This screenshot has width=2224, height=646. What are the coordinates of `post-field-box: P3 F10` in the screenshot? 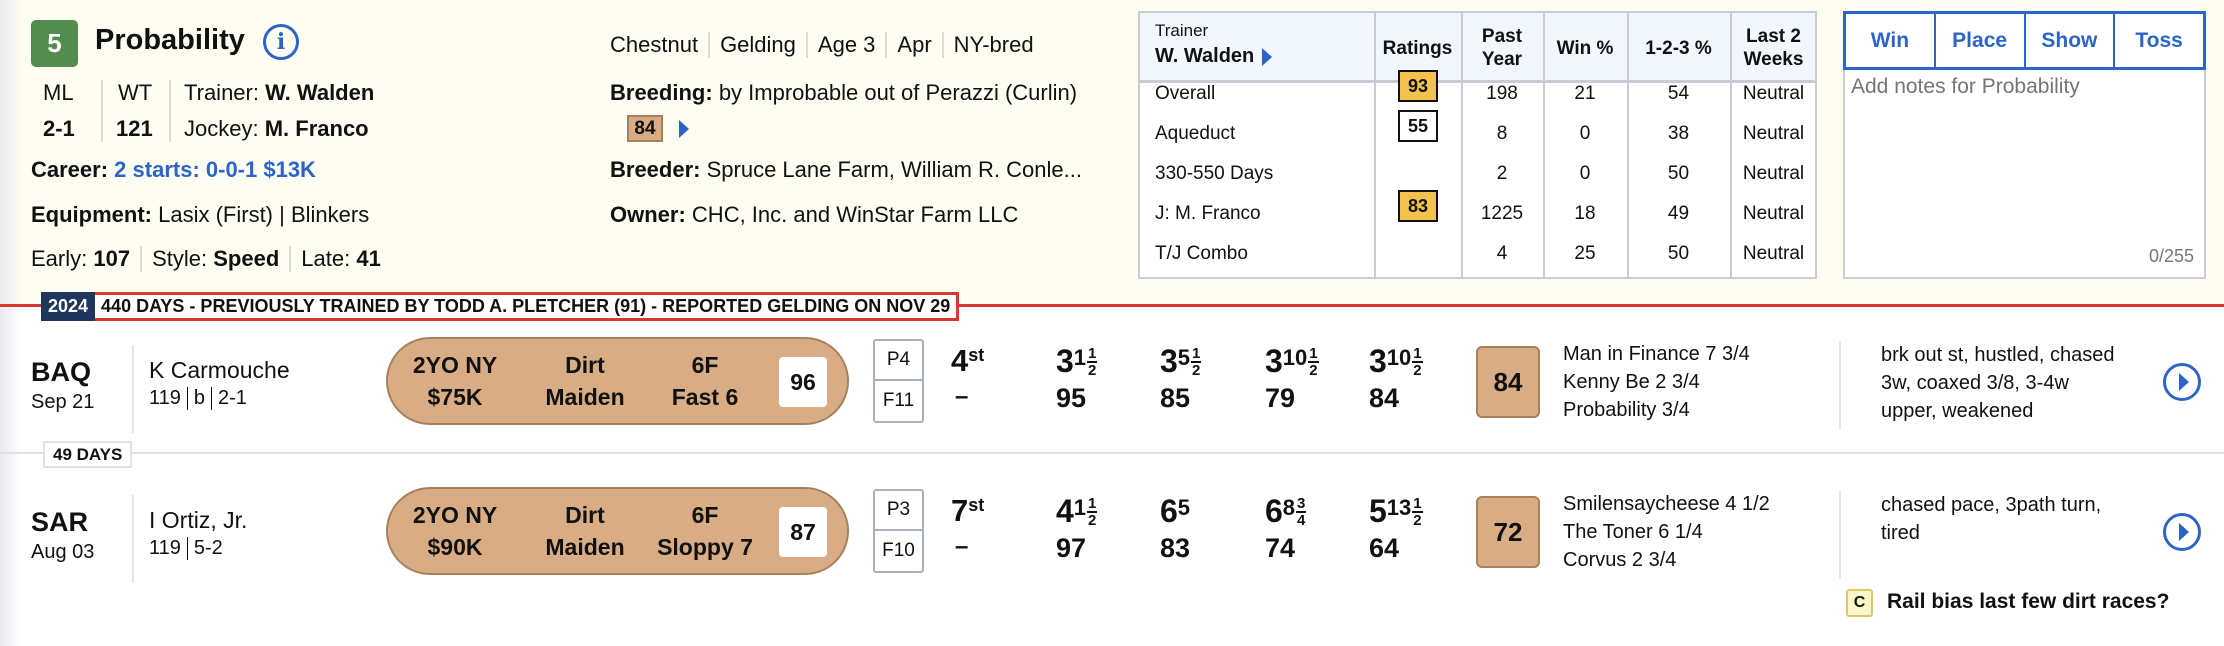 It's located at (898, 531).